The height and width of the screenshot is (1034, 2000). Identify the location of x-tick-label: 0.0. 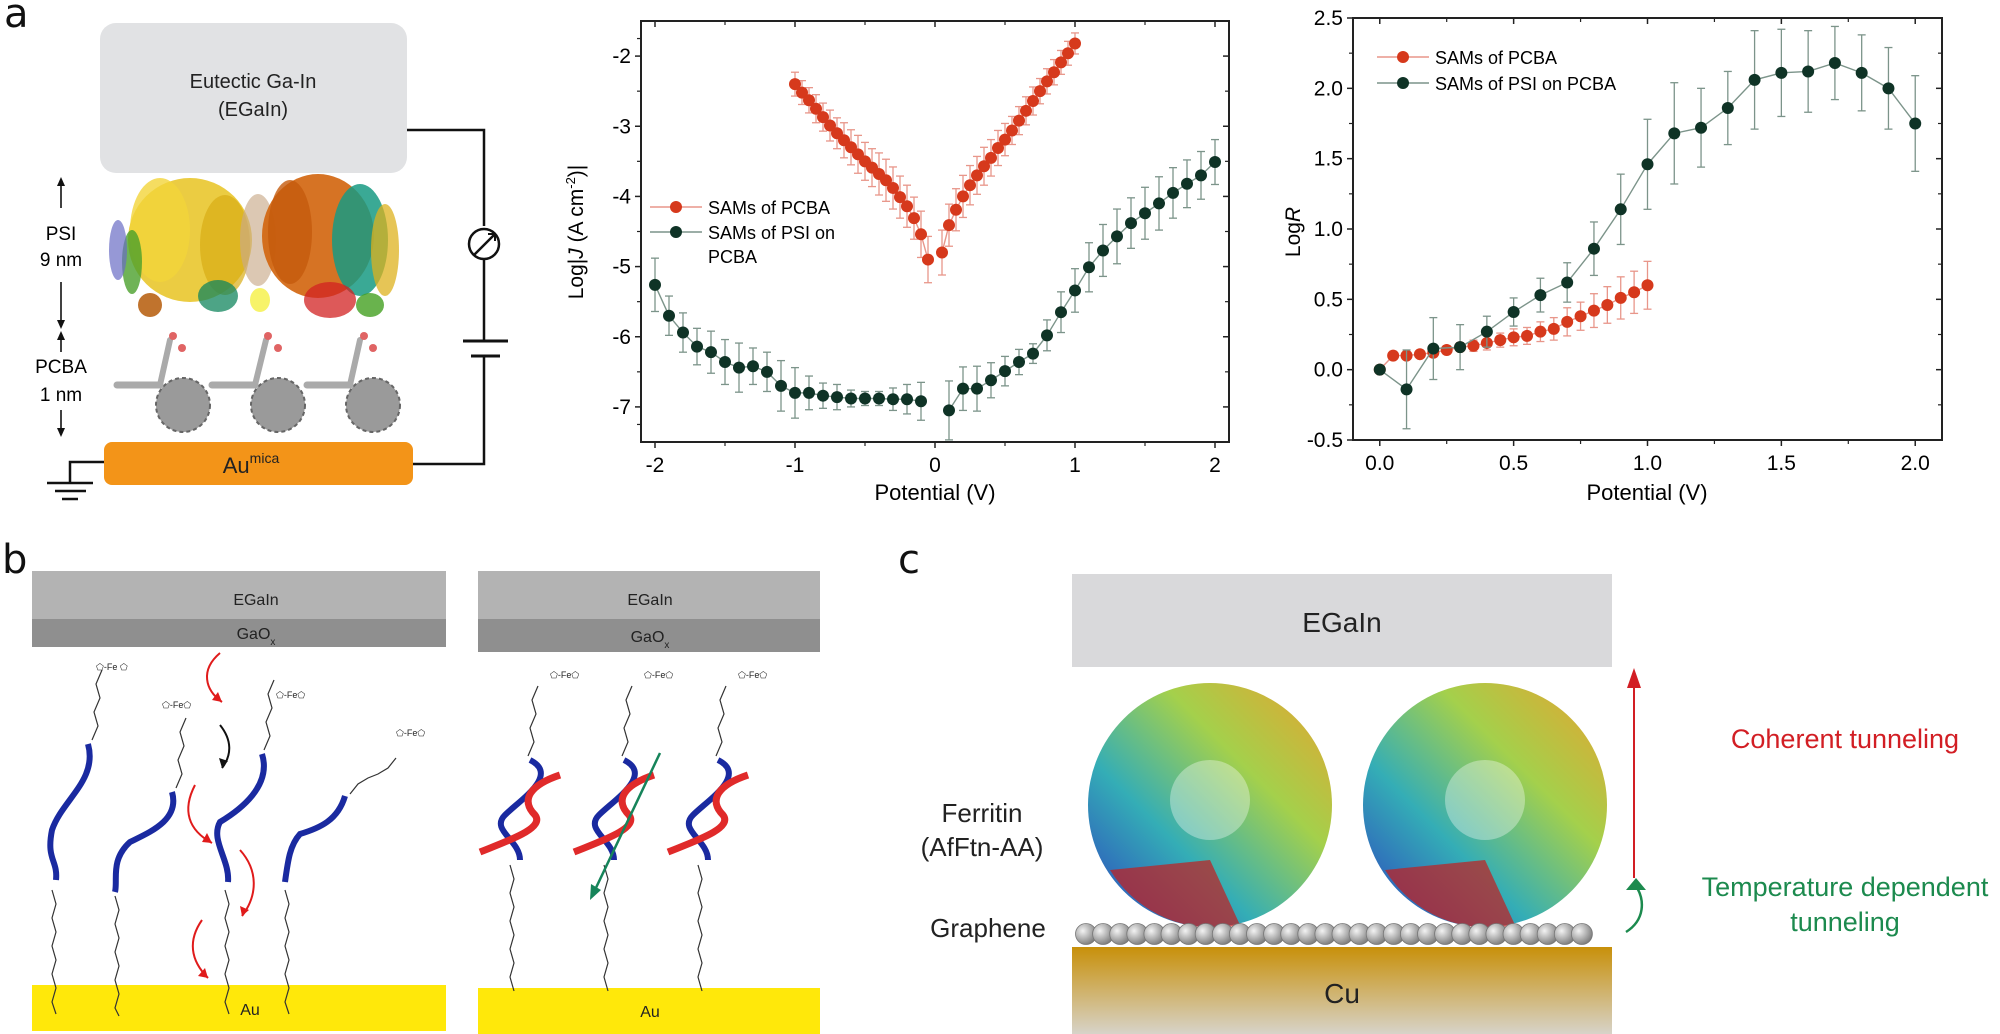
(1379, 463).